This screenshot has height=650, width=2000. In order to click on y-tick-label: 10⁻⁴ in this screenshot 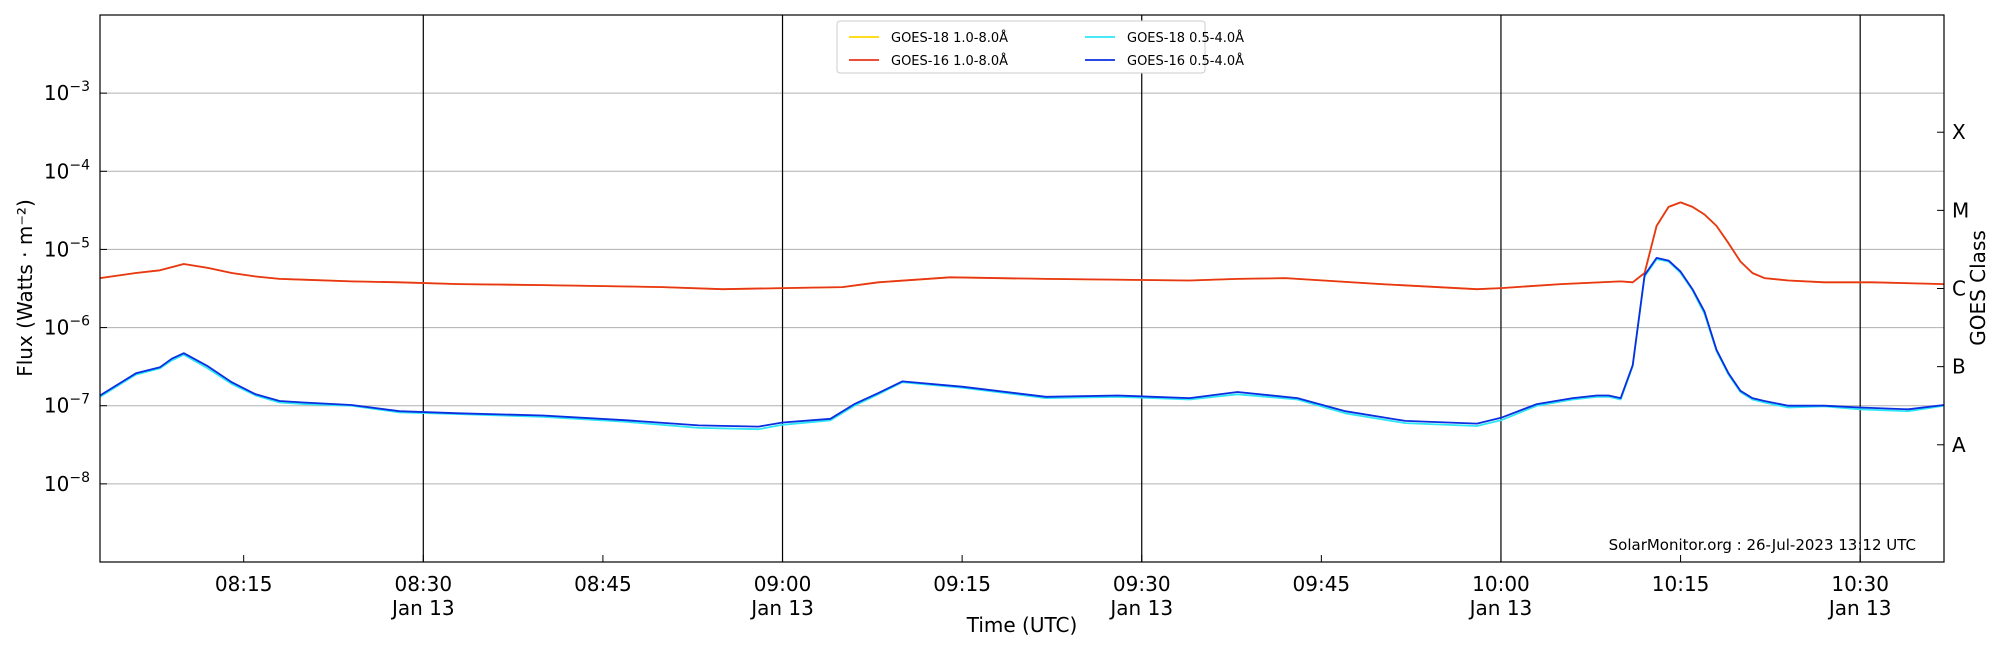, I will do `click(67, 170)`.